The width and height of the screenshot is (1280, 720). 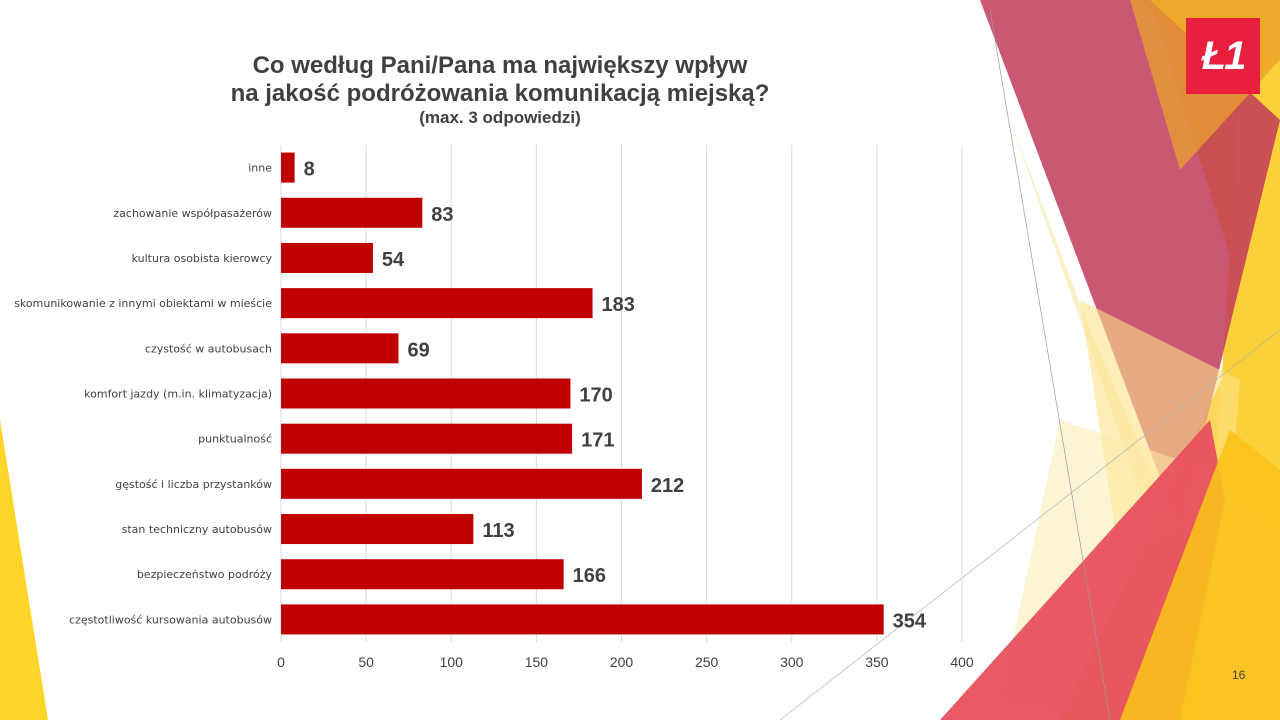 What do you see at coordinates (24, 570) in the screenshot?
I see `left-yellow-shape` at bounding box center [24, 570].